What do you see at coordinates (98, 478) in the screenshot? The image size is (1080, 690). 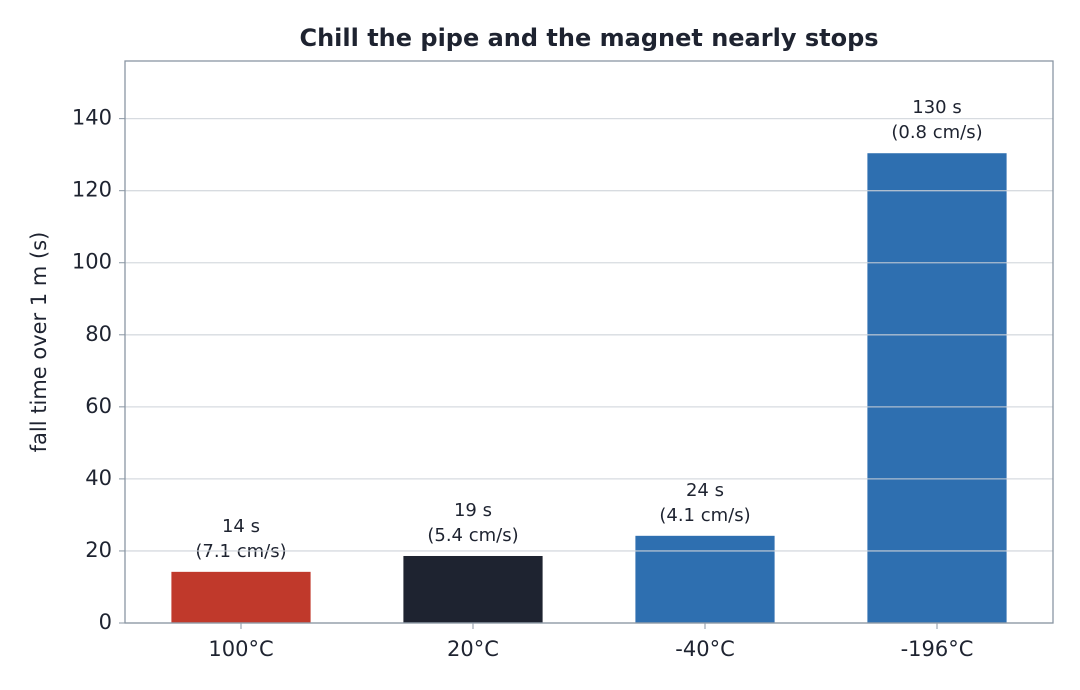 I see `y-tick-label: 40` at bounding box center [98, 478].